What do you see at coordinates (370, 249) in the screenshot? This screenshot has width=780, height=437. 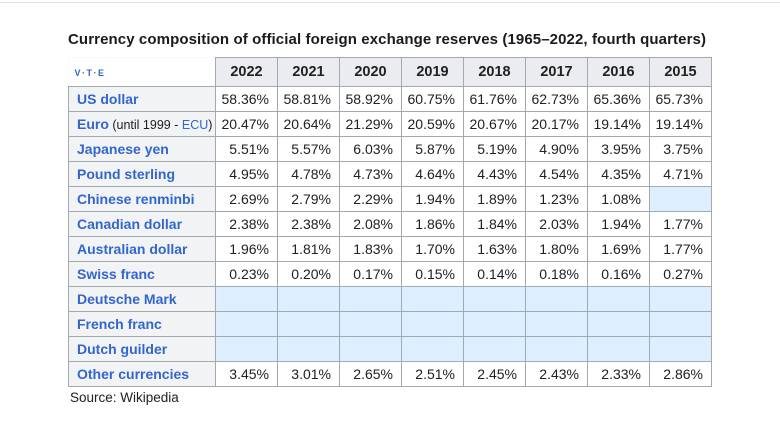 I see `value-cell: 1.83%` at bounding box center [370, 249].